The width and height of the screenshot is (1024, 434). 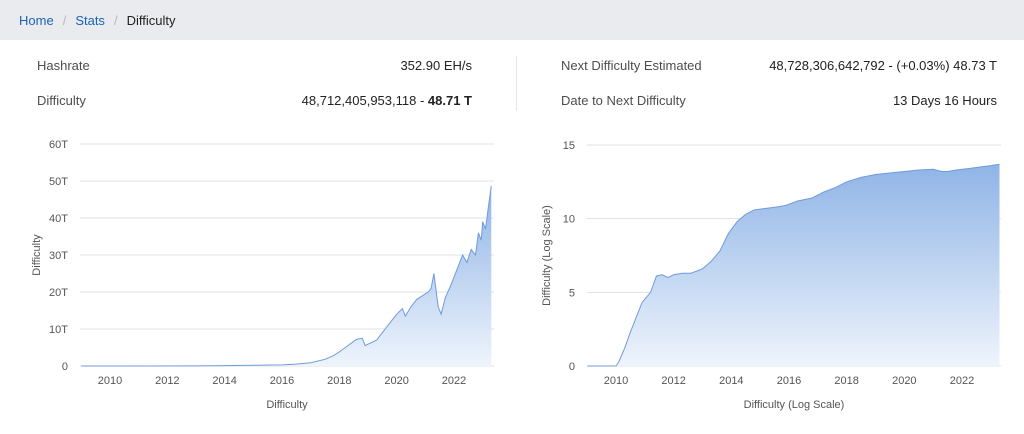 I want to click on breadcrumb: Home / Stats / Difficulty, so click(x=512, y=20).